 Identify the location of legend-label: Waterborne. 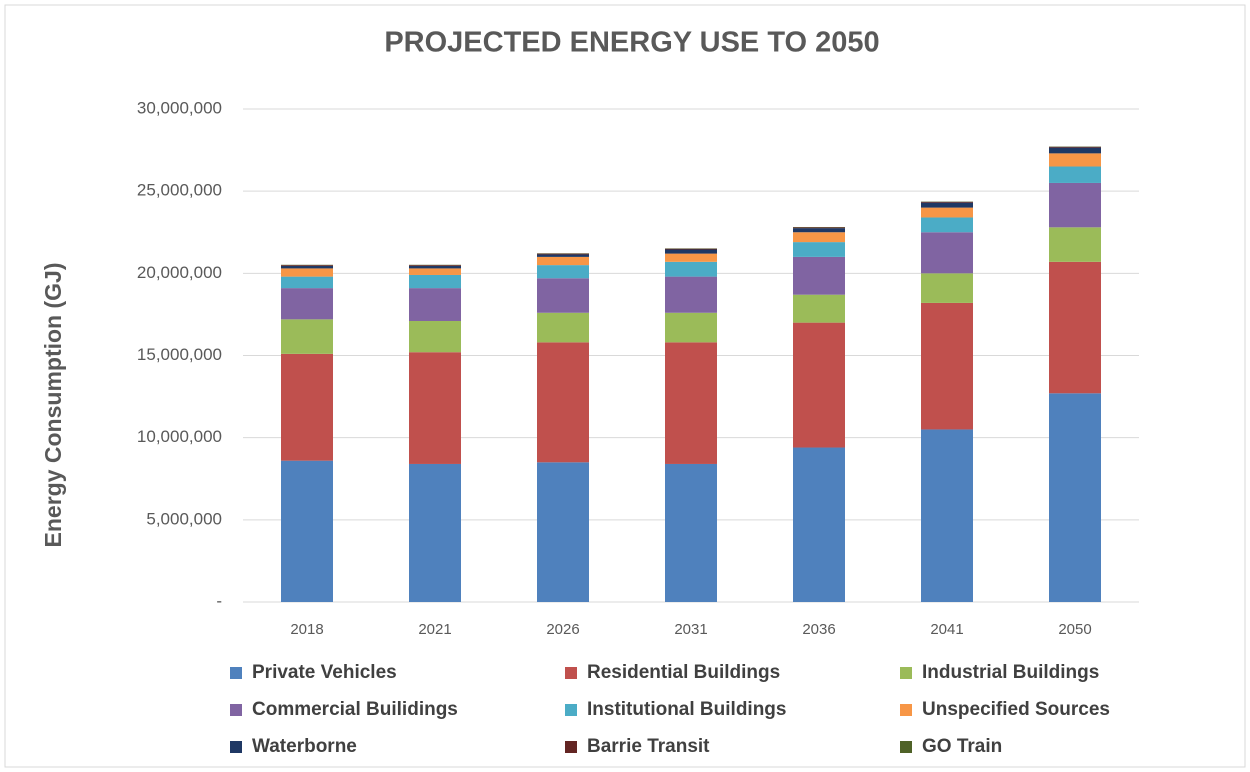
(304, 746).